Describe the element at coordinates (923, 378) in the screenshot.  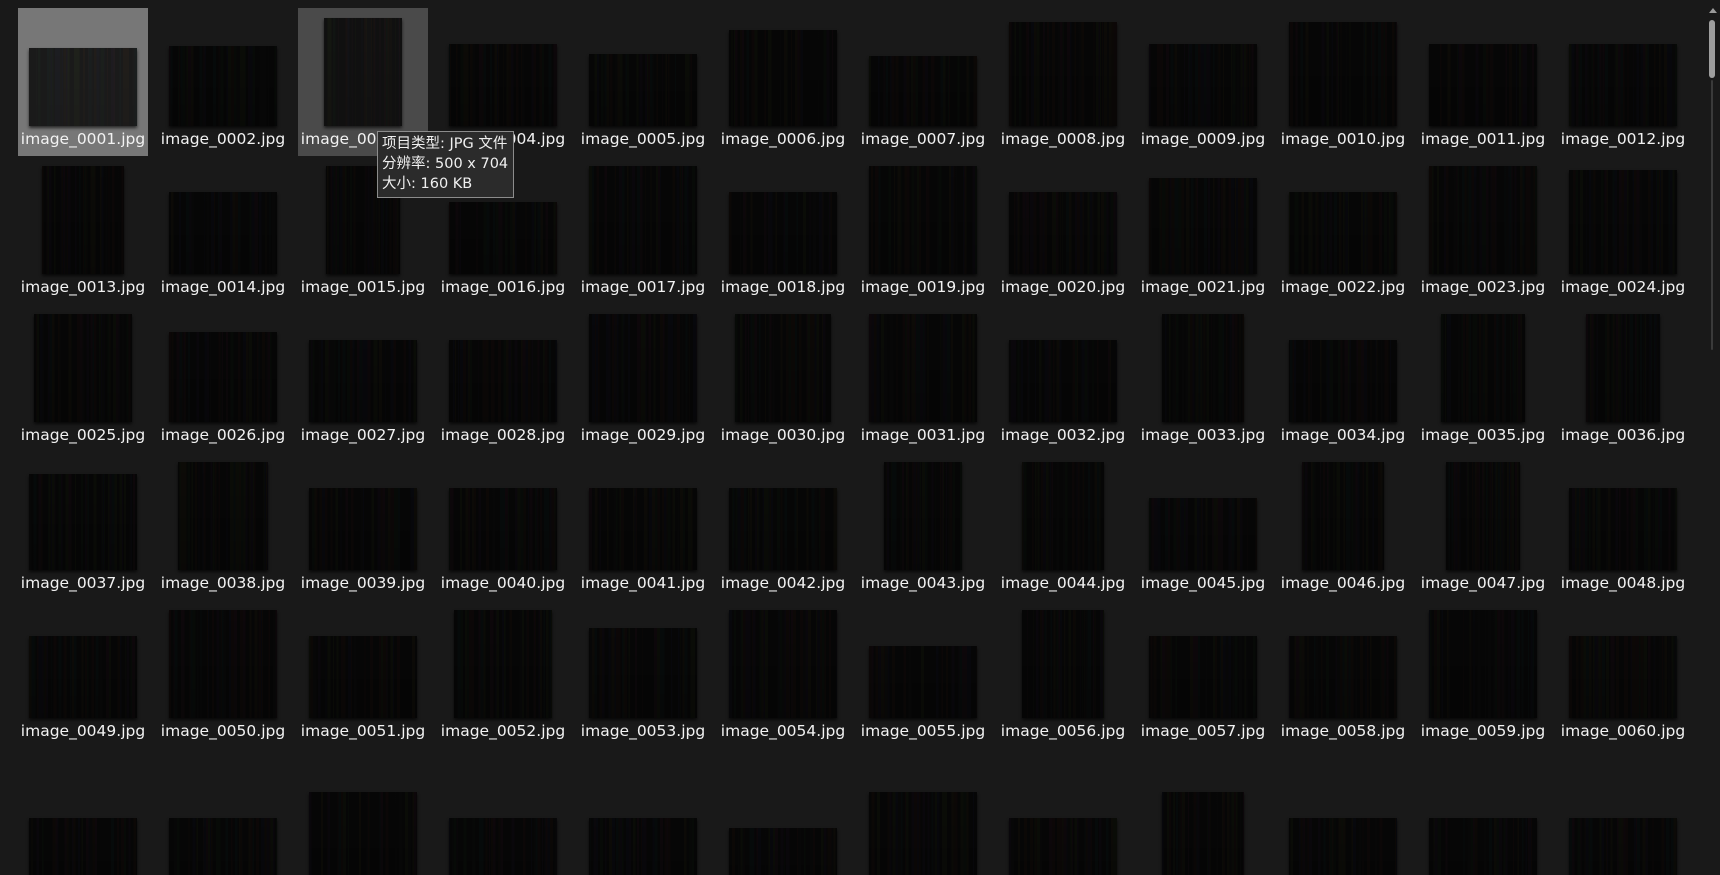
I see `file-tile: image_0031.jpg` at that location.